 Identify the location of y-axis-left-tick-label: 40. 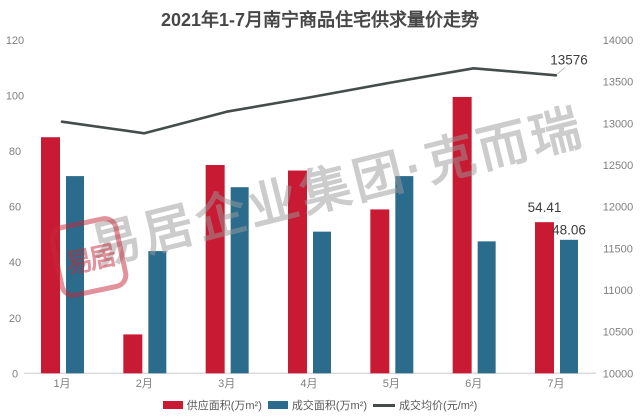
(15, 263).